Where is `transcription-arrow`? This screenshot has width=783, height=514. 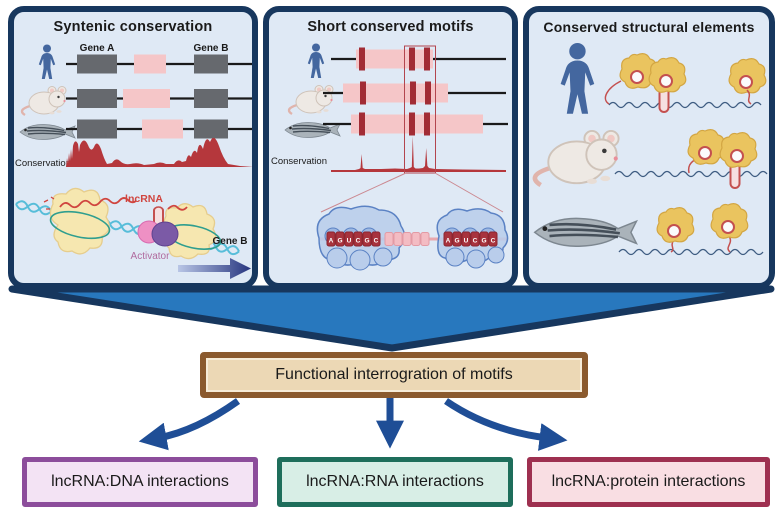 transcription-arrow is located at coordinates (214, 268).